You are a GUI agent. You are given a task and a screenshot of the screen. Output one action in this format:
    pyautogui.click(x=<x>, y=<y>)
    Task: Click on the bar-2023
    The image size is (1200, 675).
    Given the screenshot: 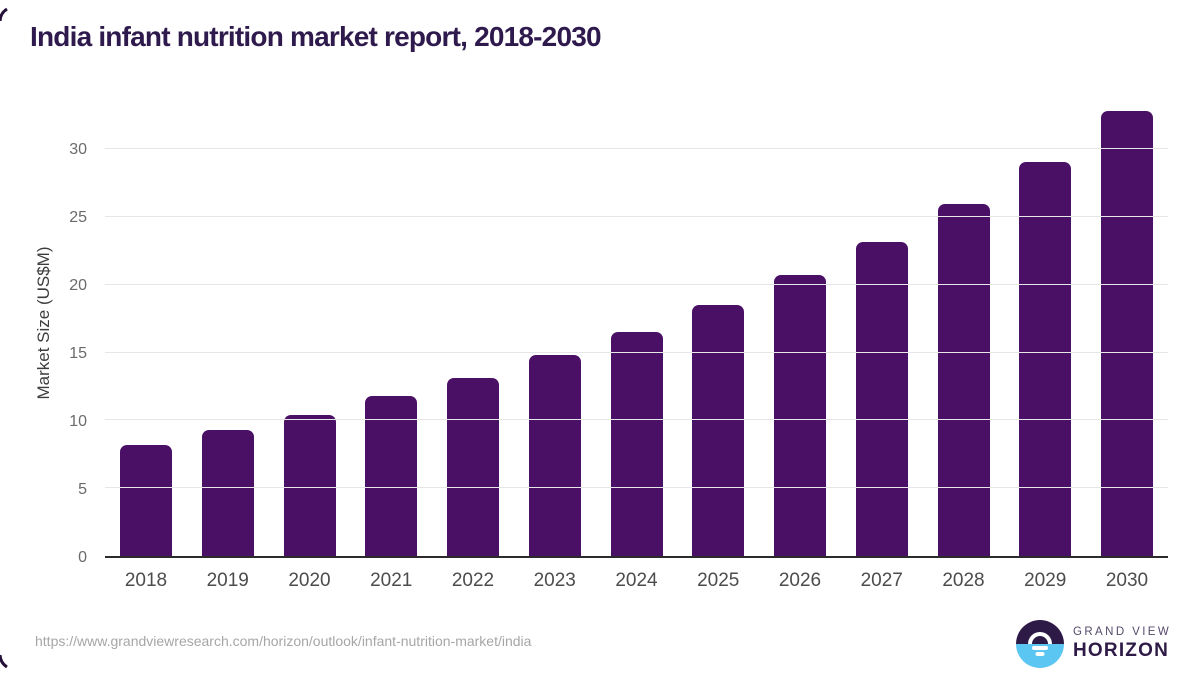 What is the action you would take?
    pyautogui.click(x=554, y=455)
    